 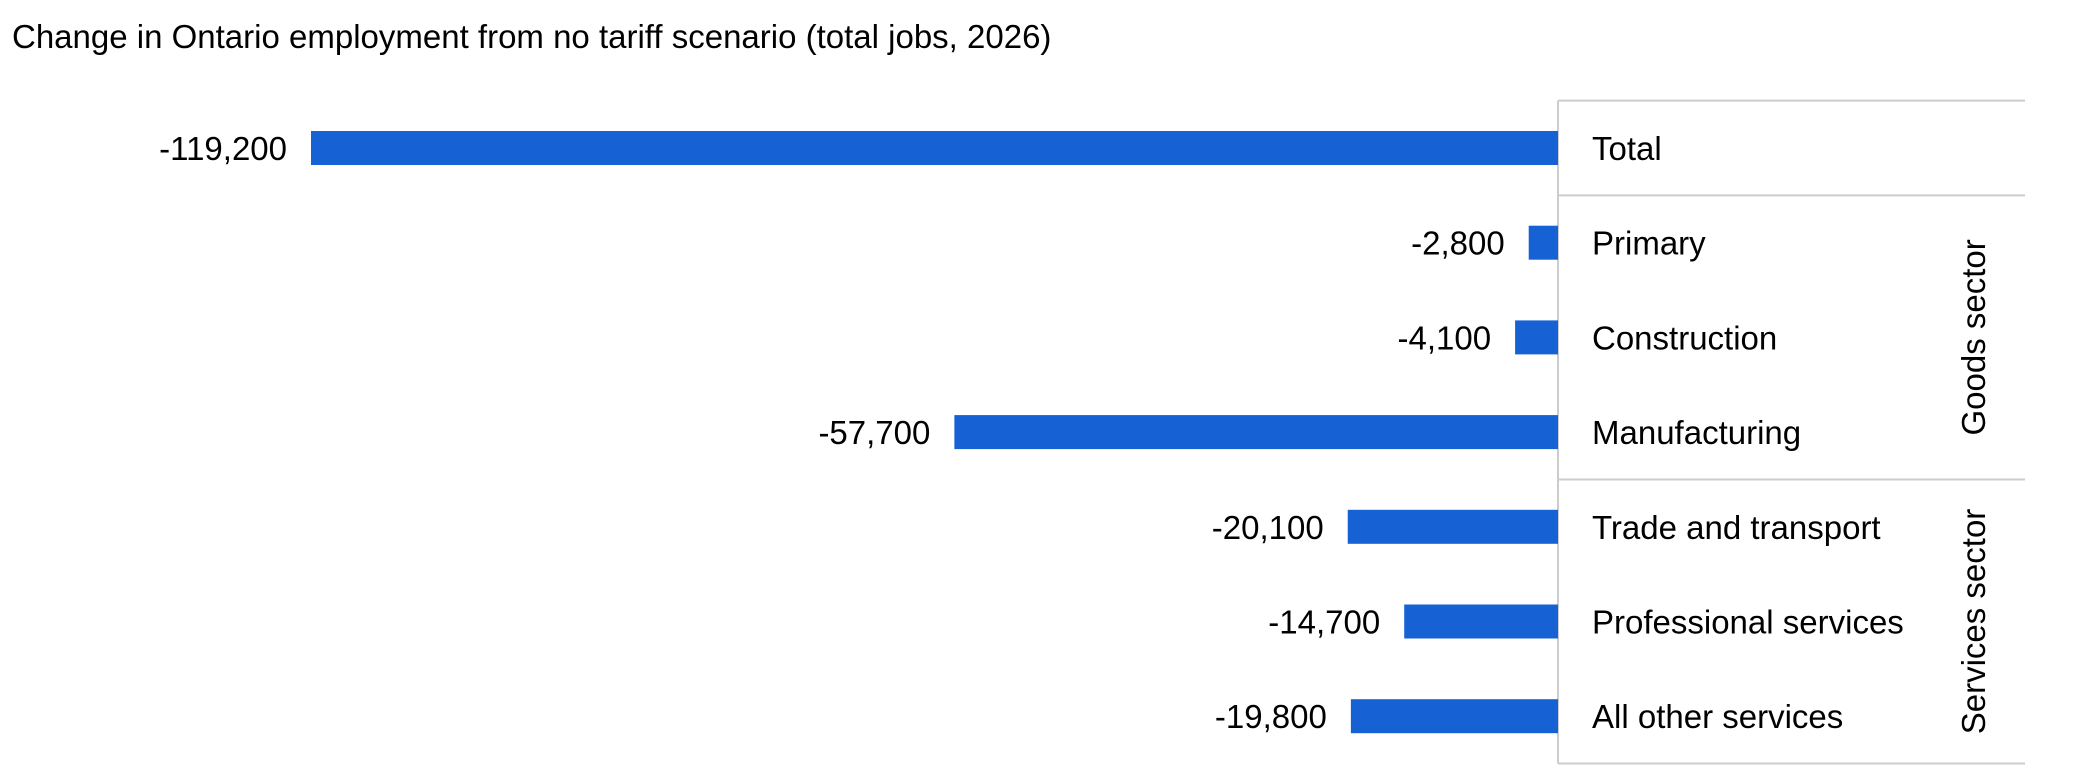 I want to click on bar-professional-services, so click(x=1481, y=621).